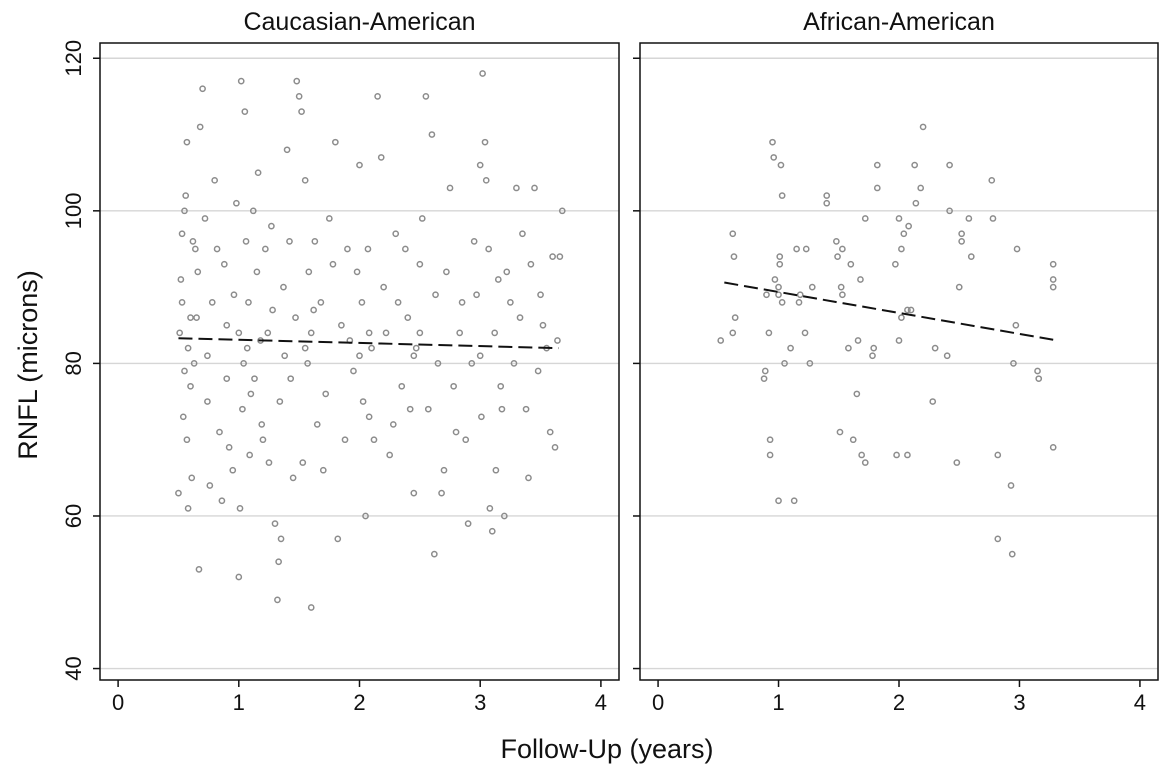 This screenshot has height=772, width=1160. What do you see at coordinates (606, 749) in the screenshot?
I see `x-axis-title: Follow-Up (years)` at bounding box center [606, 749].